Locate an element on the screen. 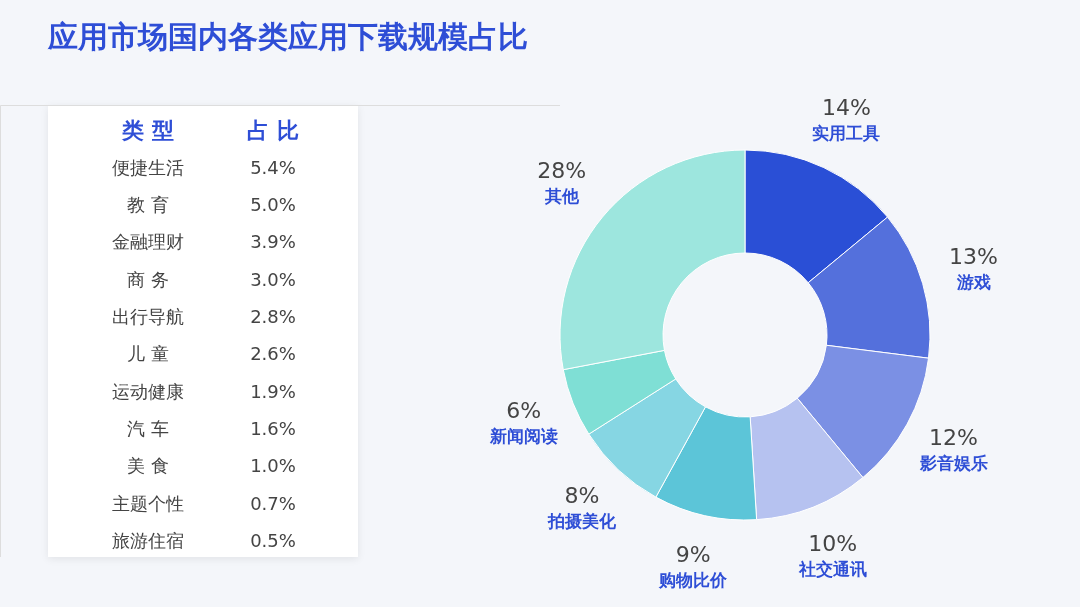 This screenshot has height=607, width=1080. slice-label: 拍摄美化 is located at coordinates (582, 521).